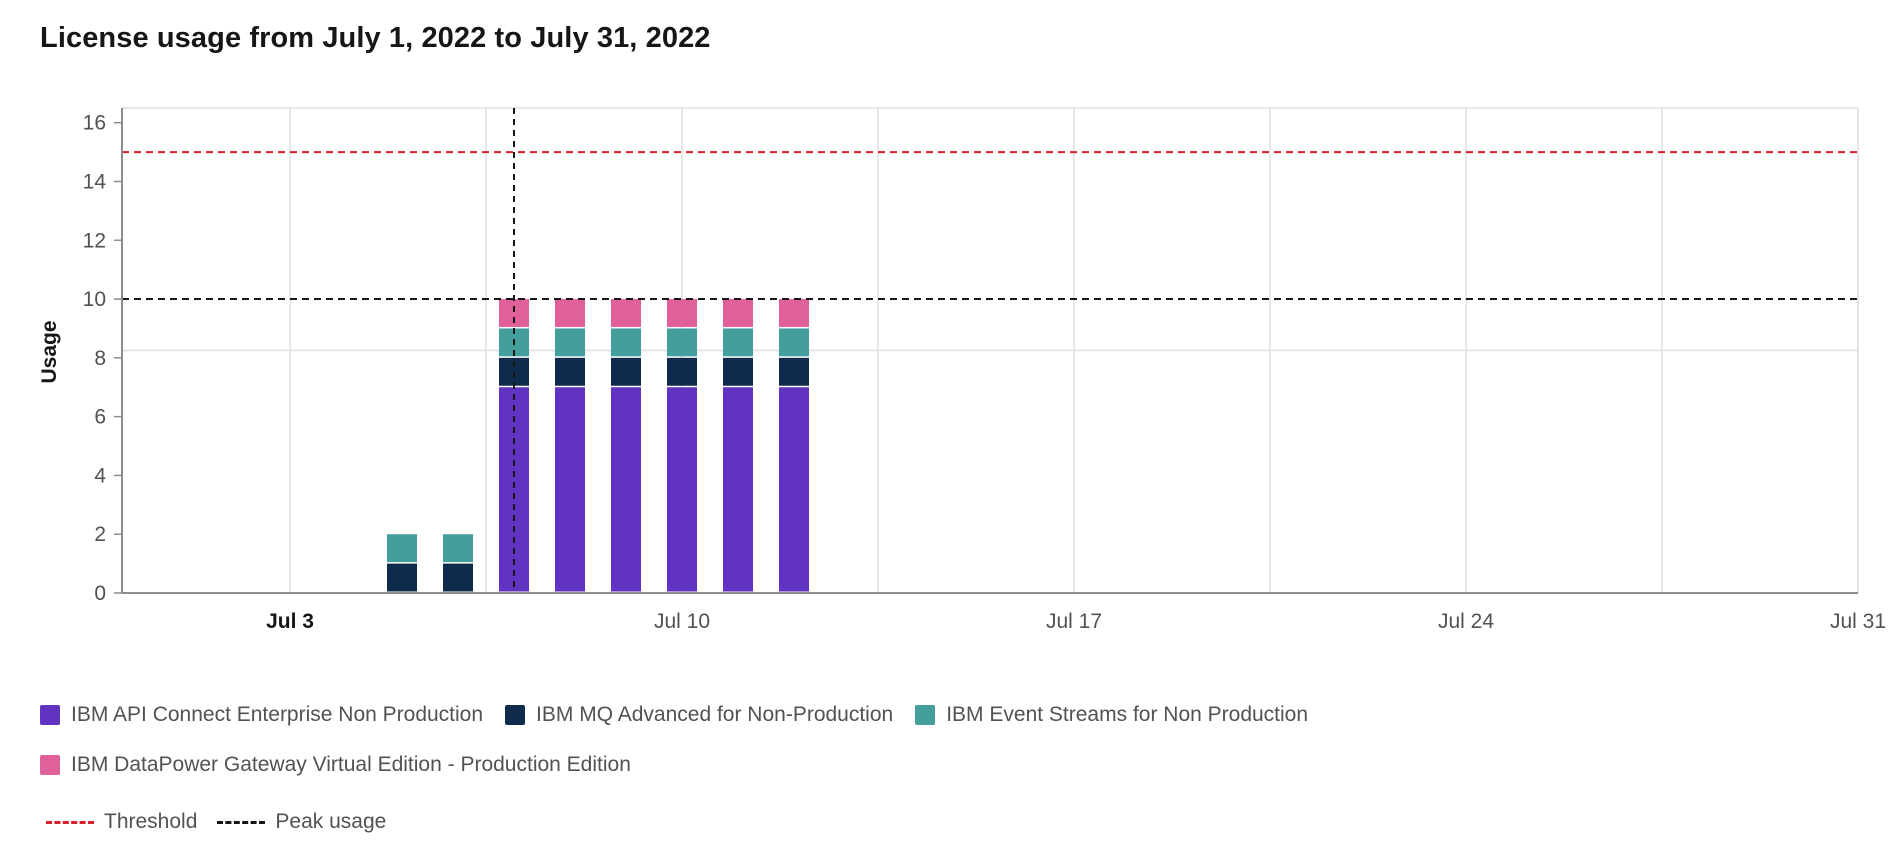  Describe the element at coordinates (70, 822) in the screenshot. I see `threshold-dash-icon` at that location.